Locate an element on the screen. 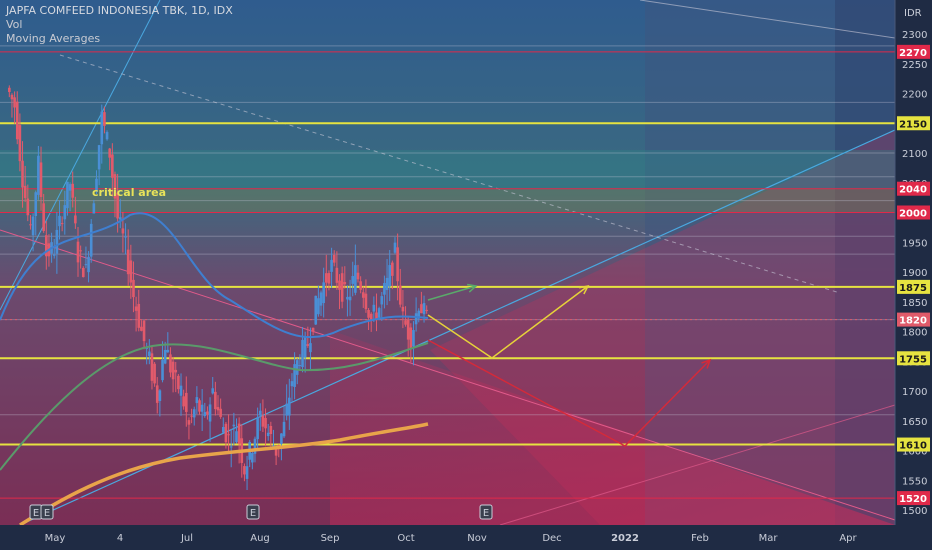  price-level-tag-label: 2270 is located at coordinates (913, 53).